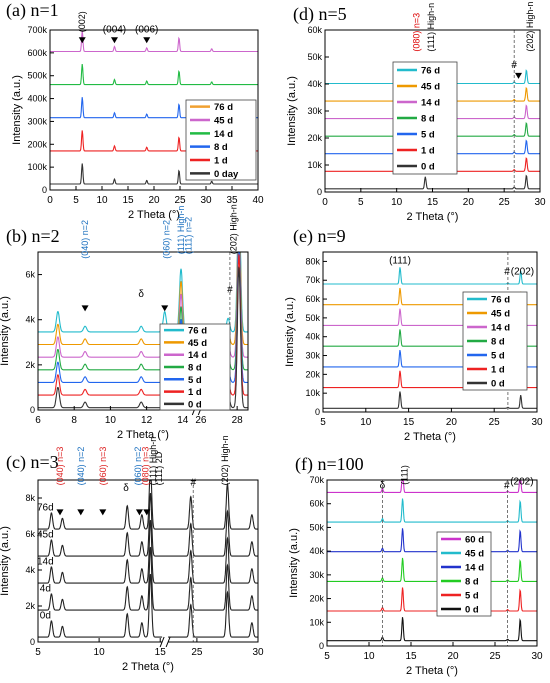 This screenshot has height=683, width=550. I want to click on y-tick-label: 200k, so click(37, 144).